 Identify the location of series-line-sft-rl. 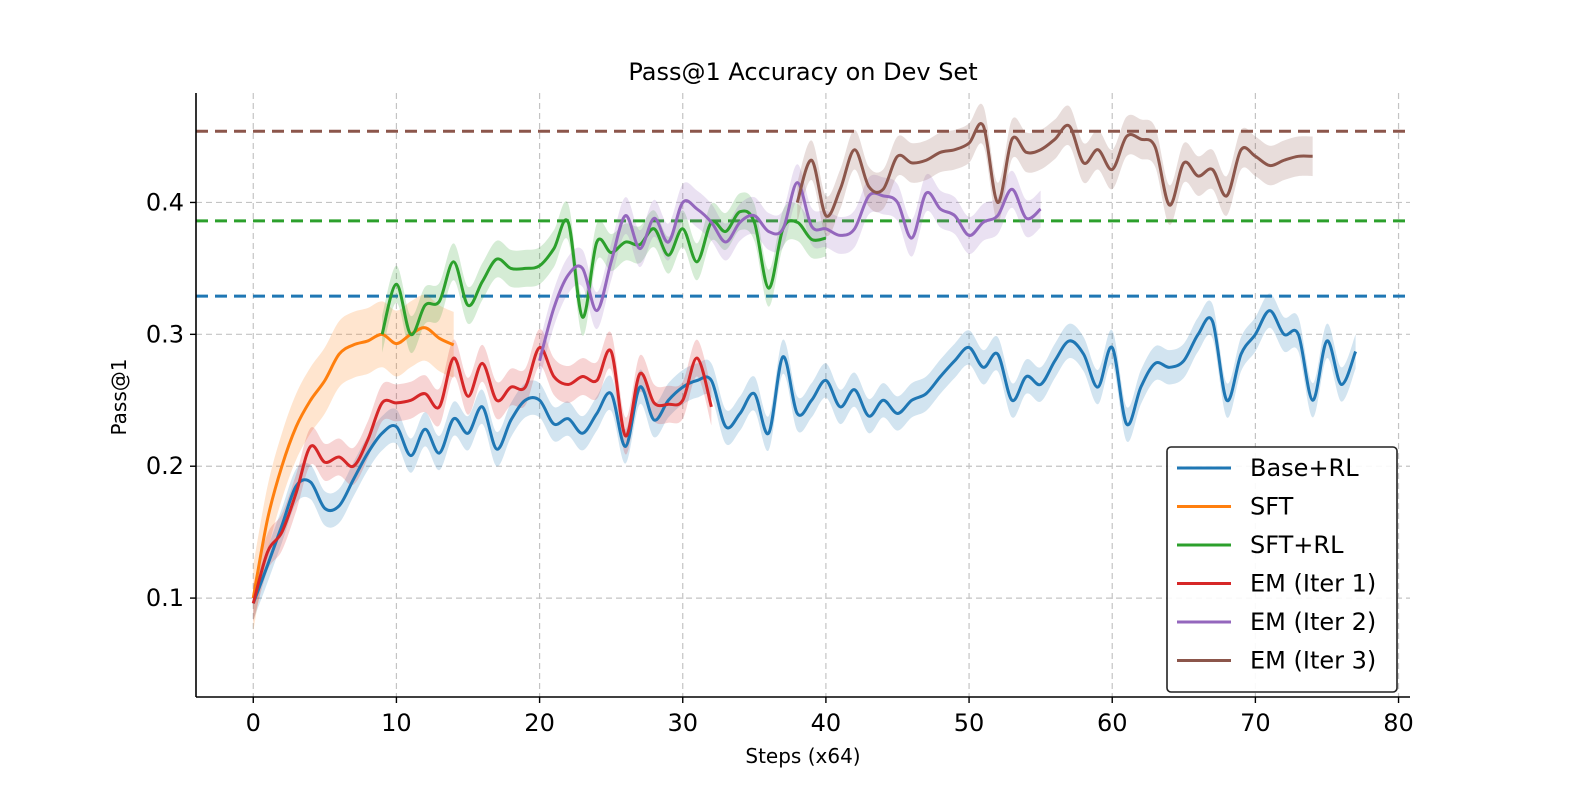
(603, 272).